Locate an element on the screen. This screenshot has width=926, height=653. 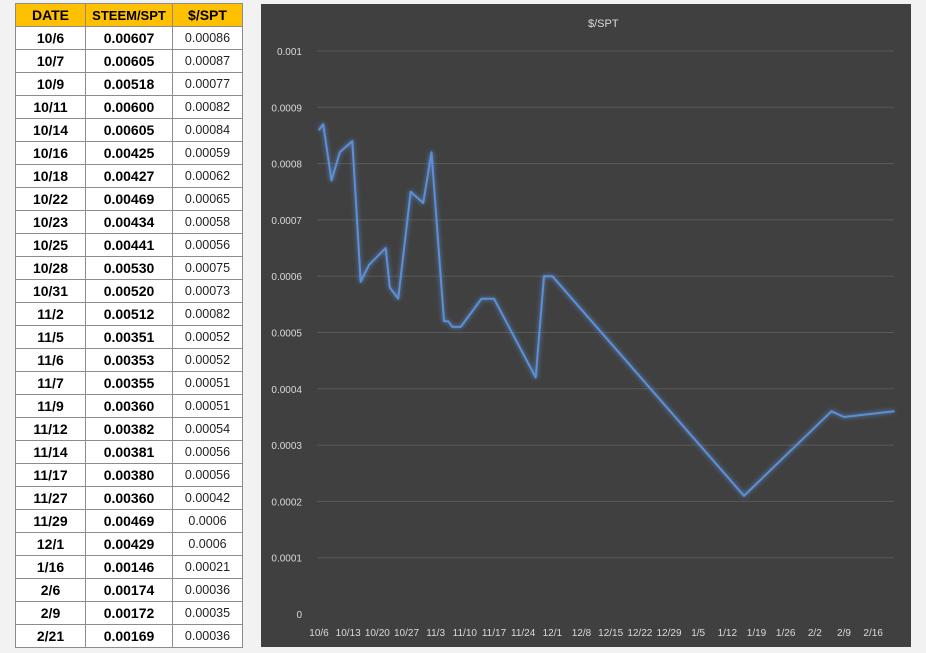
table-row: 2/21 0.00169 0.00036 is located at coordinates (129, 636).